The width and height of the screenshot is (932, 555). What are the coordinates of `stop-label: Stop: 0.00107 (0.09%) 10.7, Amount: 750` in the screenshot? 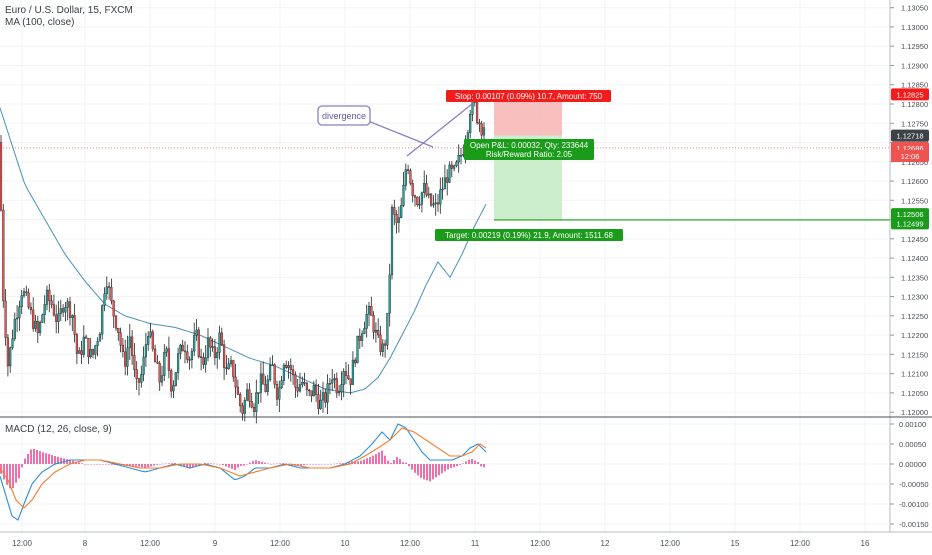 It's located at (528, 96).